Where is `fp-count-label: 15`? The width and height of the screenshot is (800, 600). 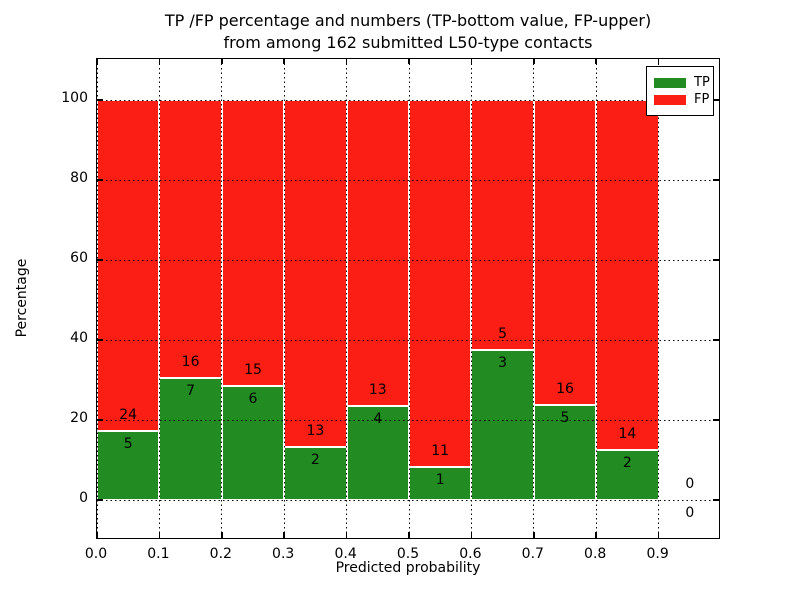 fp-count-label: 15 is located at coordinates (253, 369).